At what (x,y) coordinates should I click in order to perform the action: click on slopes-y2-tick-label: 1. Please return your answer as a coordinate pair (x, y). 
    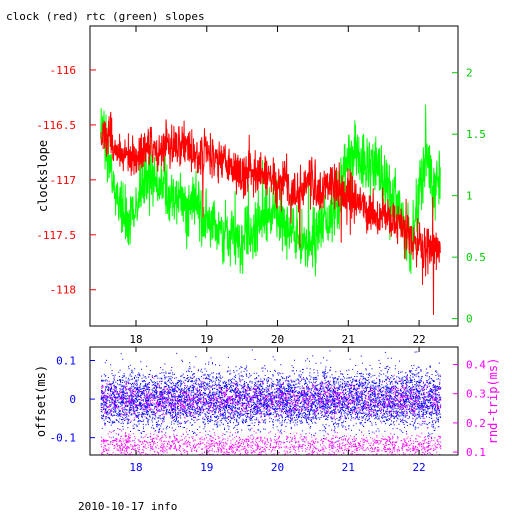
    Looking at the image, I should click on (469, 196).